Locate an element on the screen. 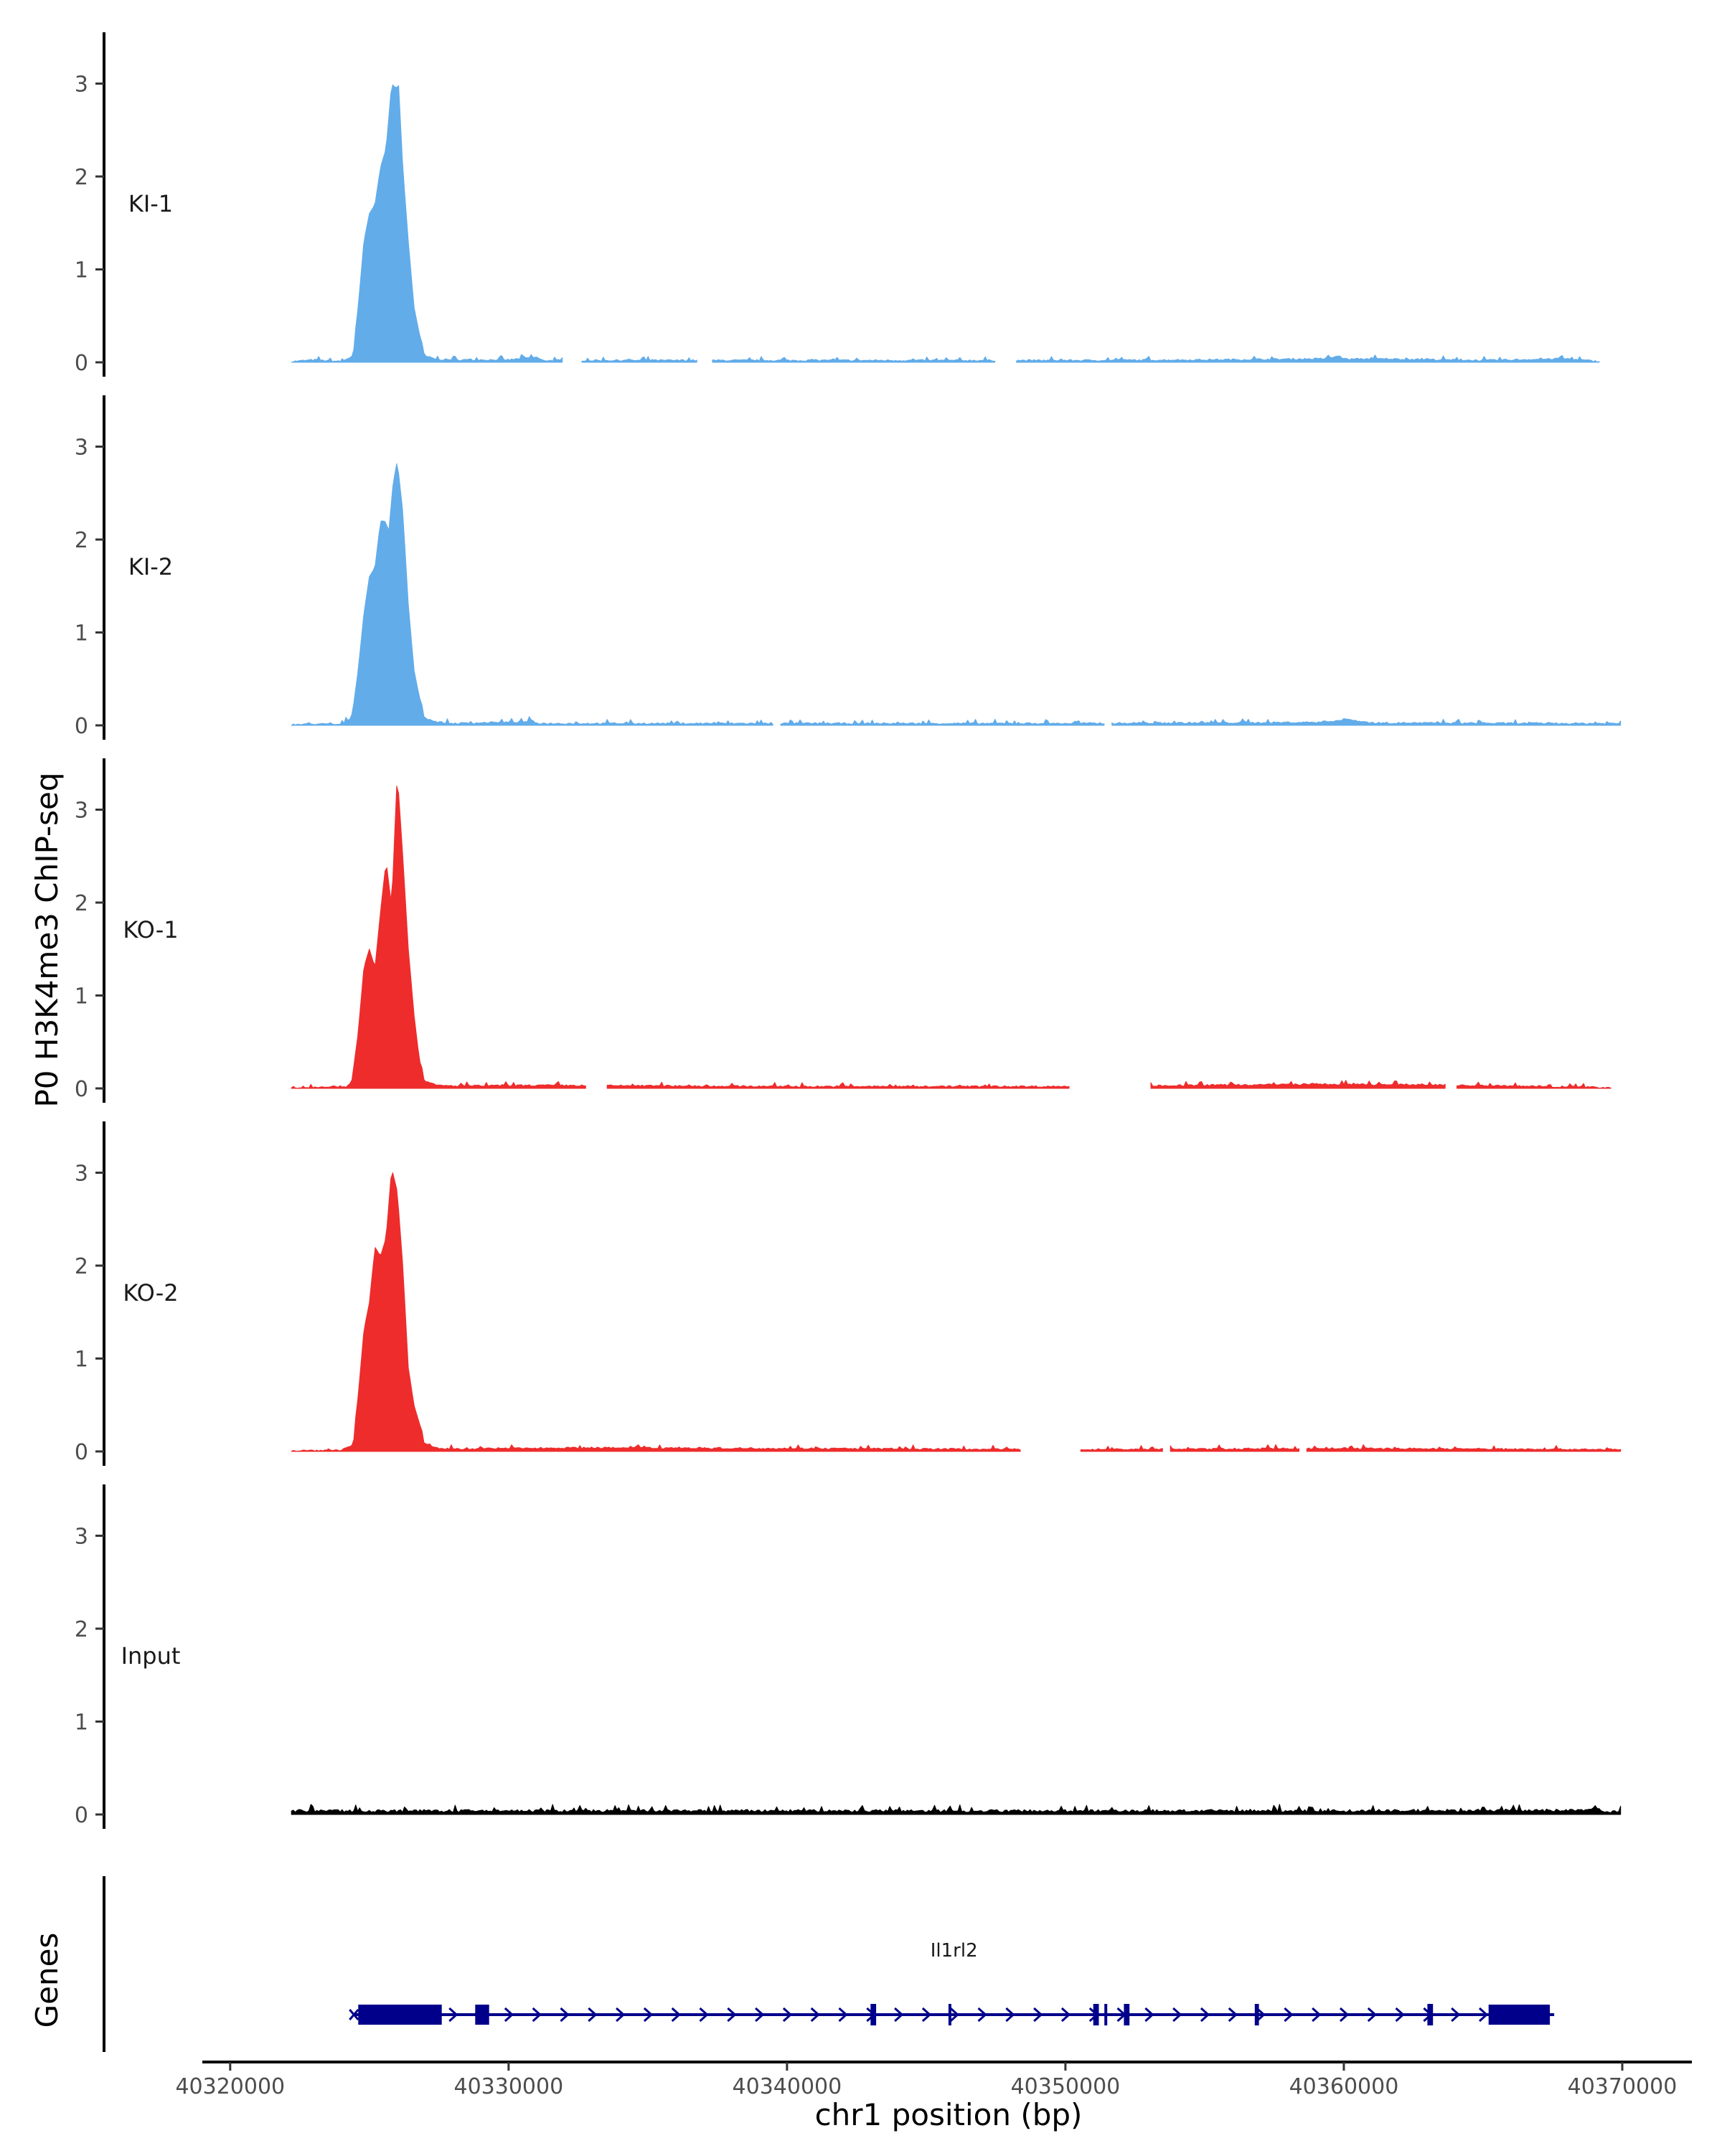 The height and width of the screenshot is (2156, 1722). x-tick-label: 40360000 is located at coordinates (1344, 2086).